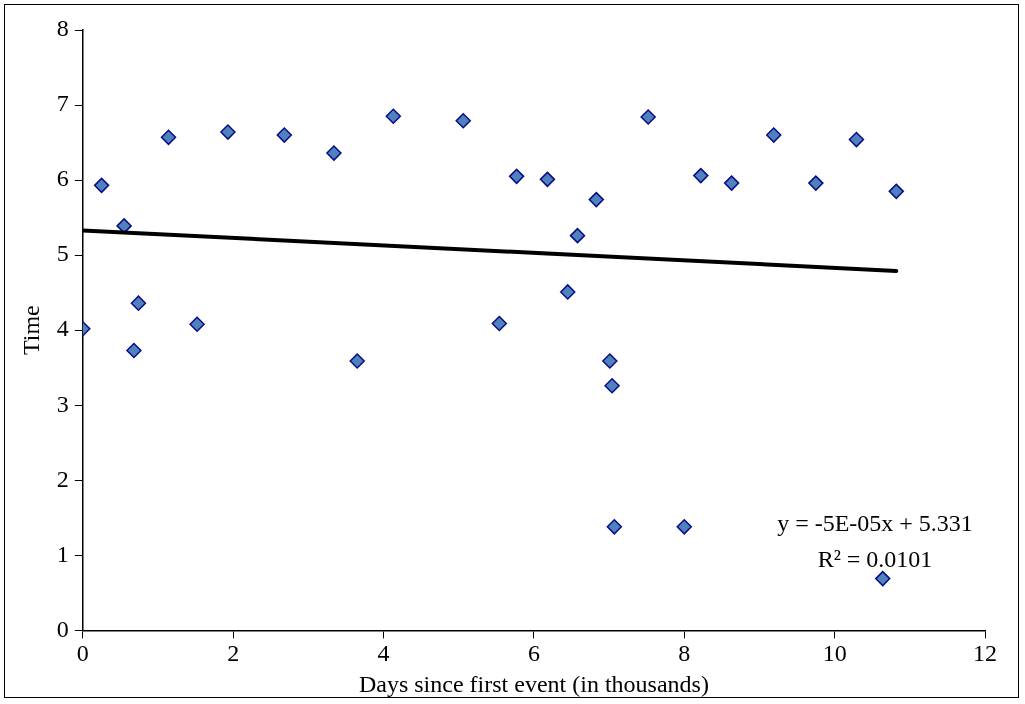  I want to click on y-tick-label: 8, so click(62, 28).